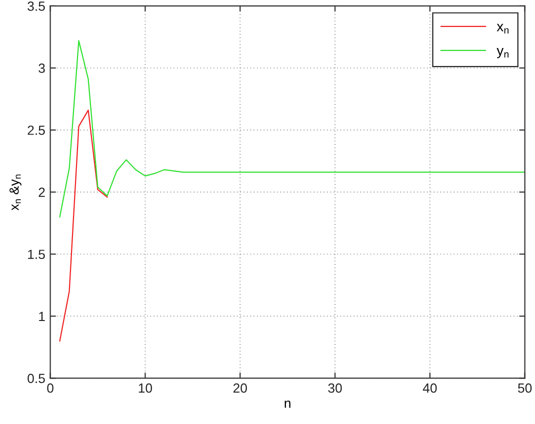 The height and width of the screenshot is (424, 535). I want to click on legend-label: x$_{n}$, so click(502, 29).